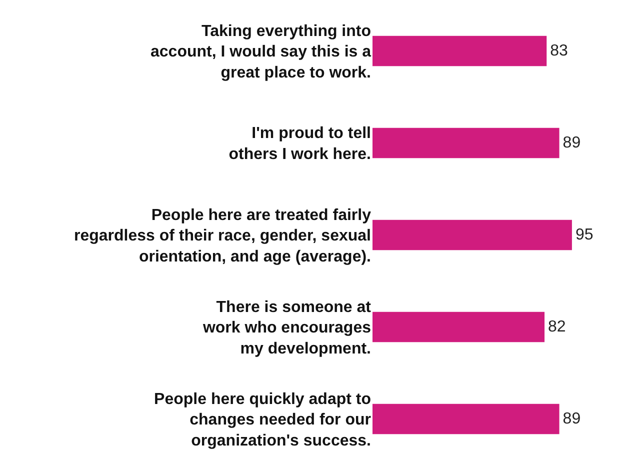  Describe the element at coordinates (287, 328) in the screenshot. I see `y-tick-label: There is someone at work who encourages my development.` at that location.